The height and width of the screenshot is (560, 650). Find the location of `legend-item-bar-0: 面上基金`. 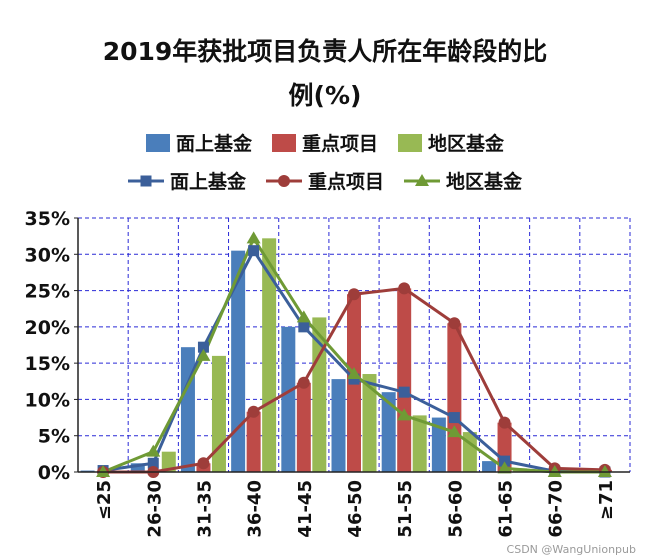

legend-item-bar-0: 面上基金 is located at coordinates (198, 142).